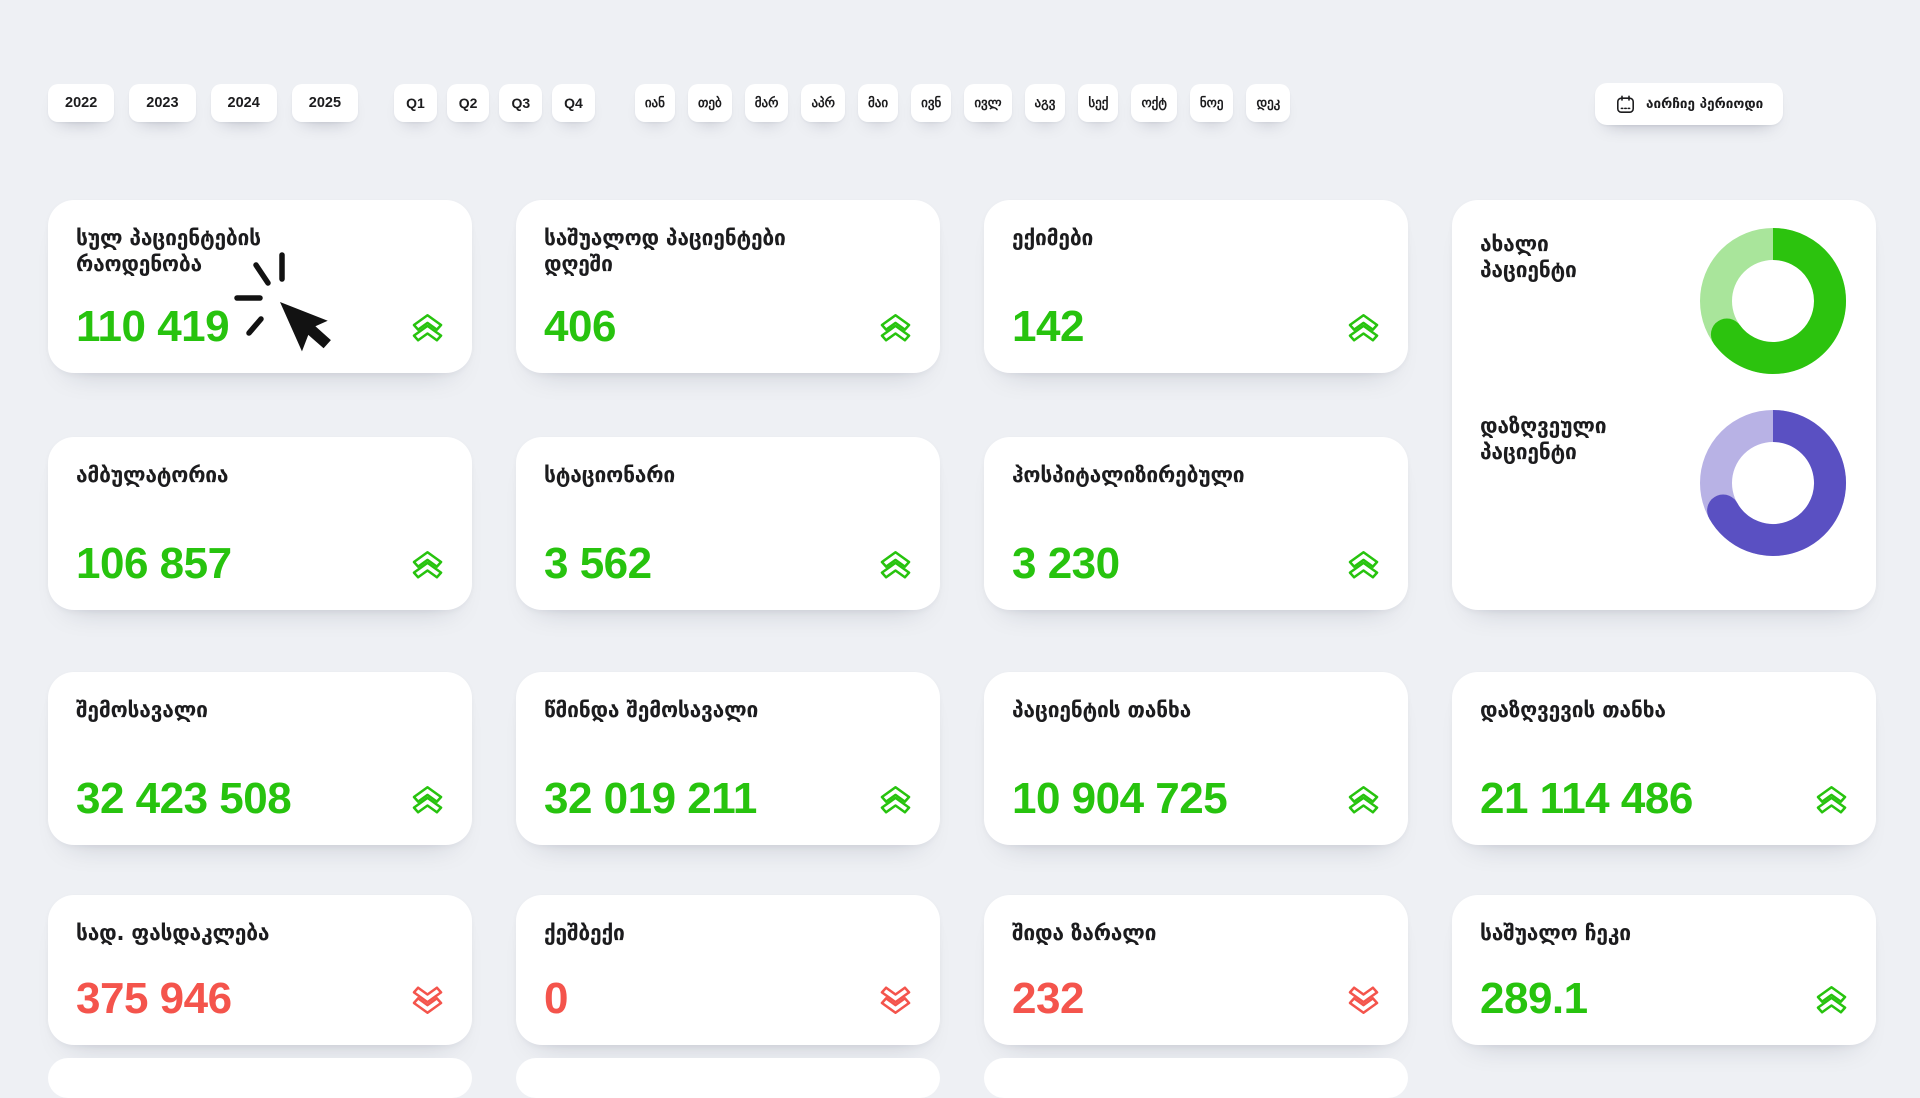  What do you see at coordinates (260, 286) in the screenshot?
I see `stat-card-total-patients: სულ პაციენტების რაოდენობა 110 419` at bounding box center [260, 286].